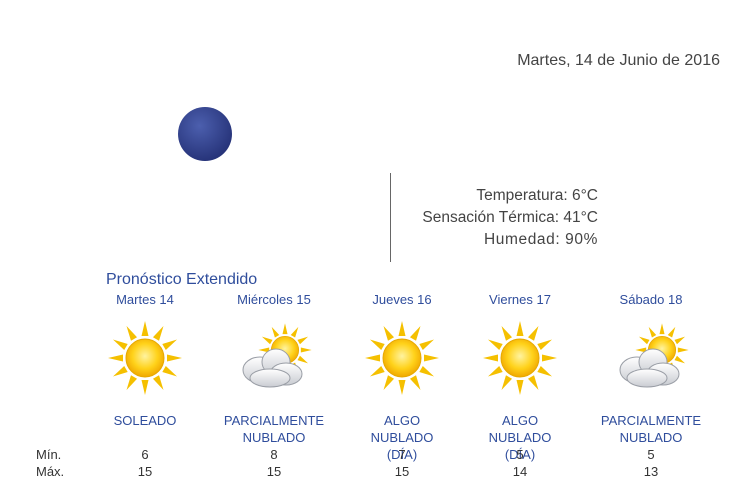 This screenshot has height=500, width=740. What do you see at coordinates (651, 299) in the screenshot?
I see `day-name: Sábado 18` at bounding box center [651, 299].